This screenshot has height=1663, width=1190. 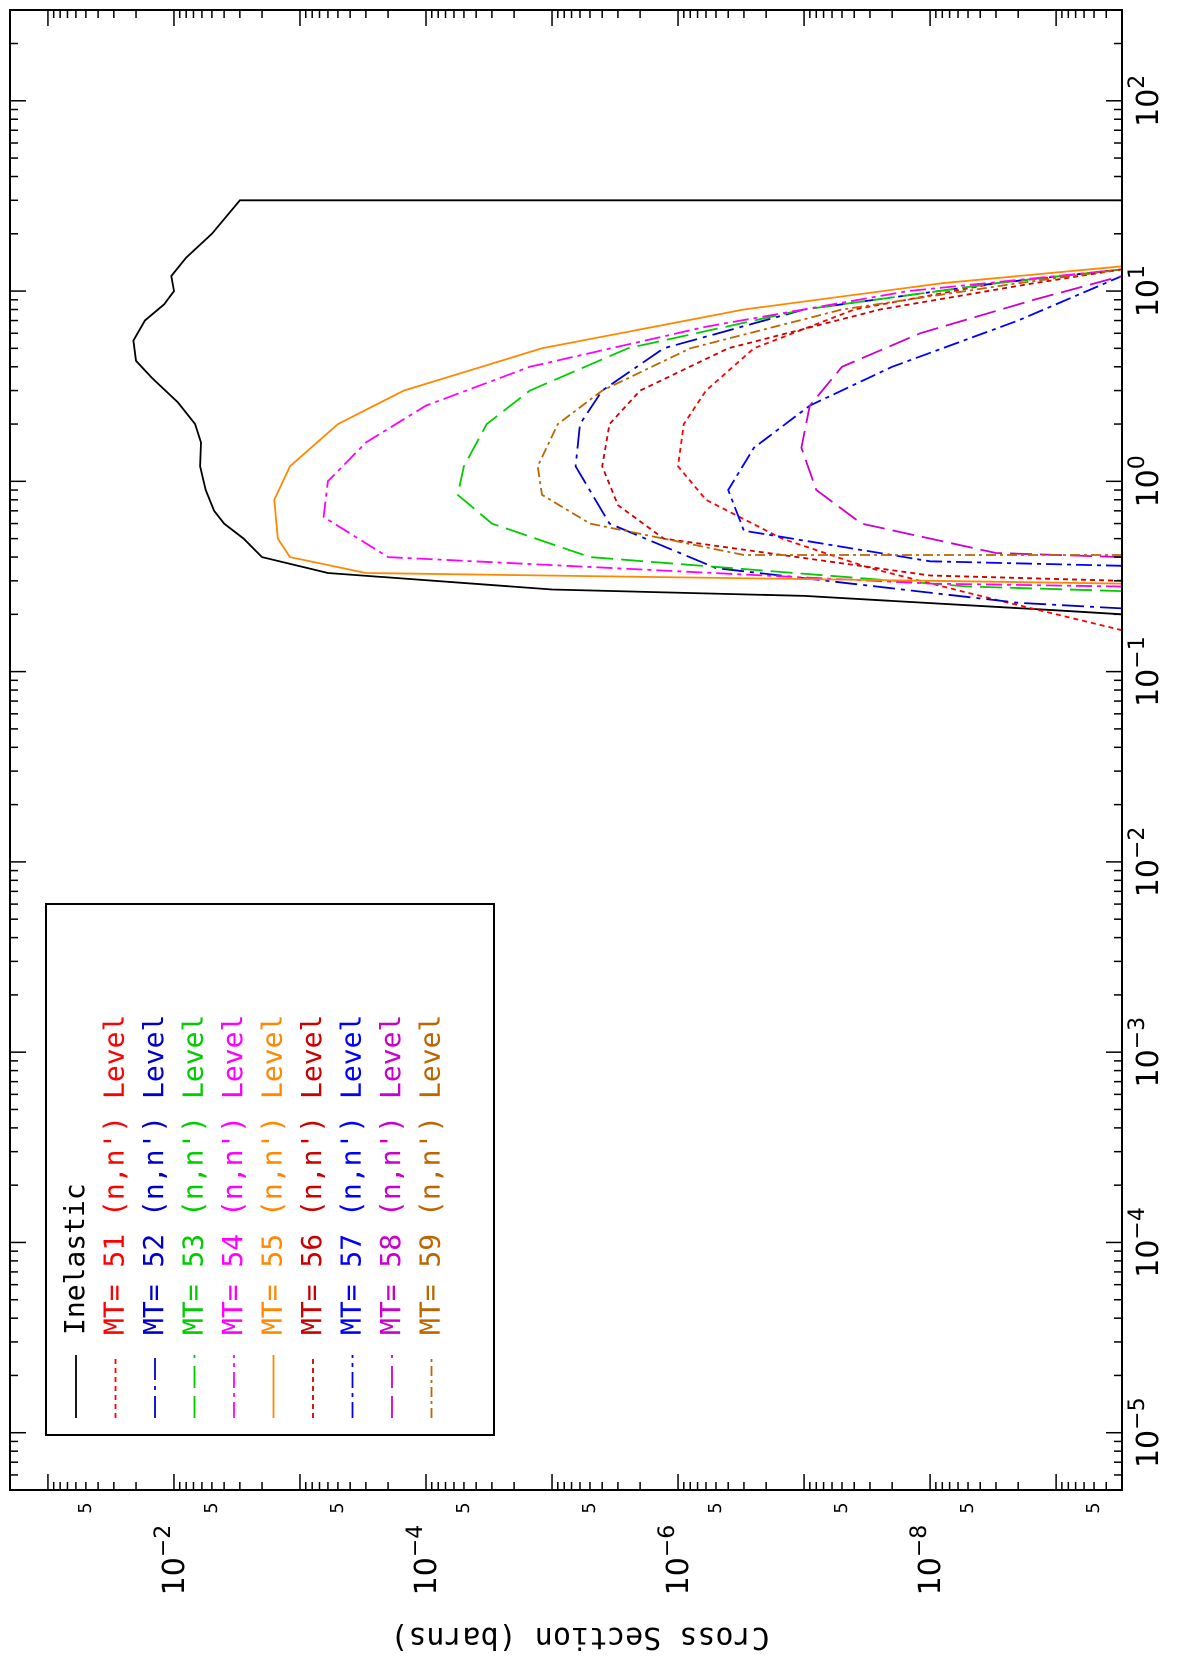 I want to click on x-tick-label: 10−5, so click(x=1145, y=1432).